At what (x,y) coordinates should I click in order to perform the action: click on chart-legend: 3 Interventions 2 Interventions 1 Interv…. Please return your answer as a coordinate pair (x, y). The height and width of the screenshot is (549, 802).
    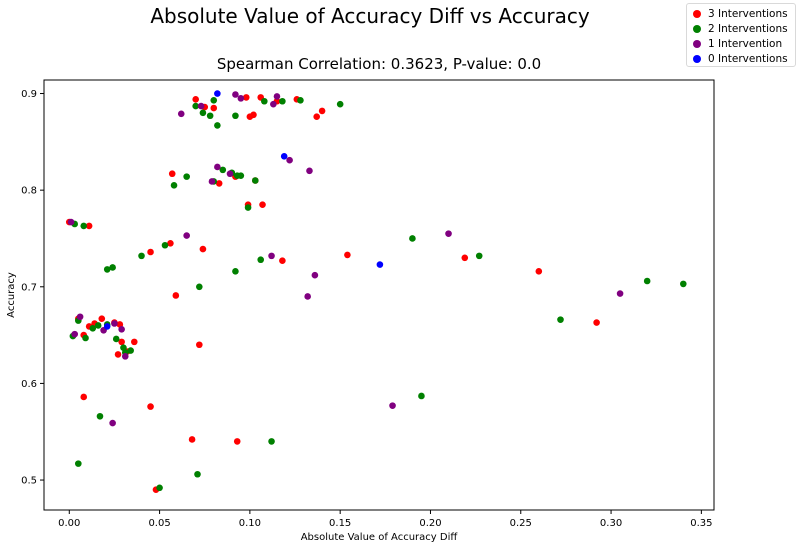
    Looking at the image, I should click on (741, 35).